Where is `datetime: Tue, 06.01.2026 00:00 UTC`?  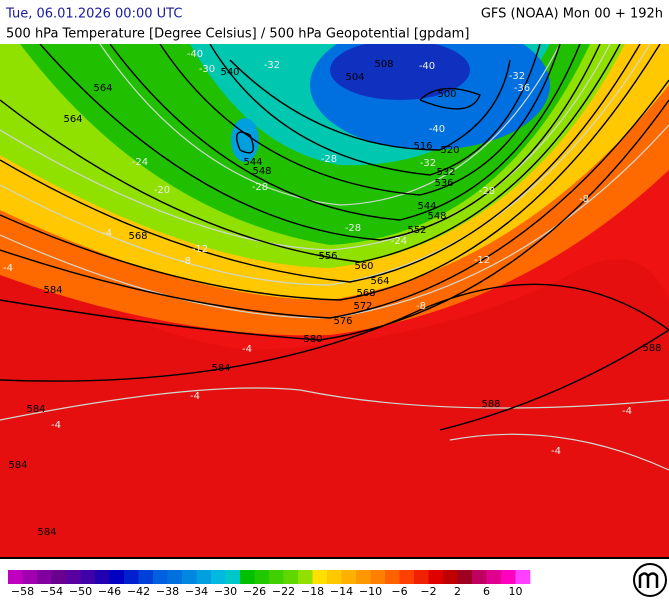
datetime: Tue, 06.01.2026 00:00 UTC is located at coordinates (93, 14).